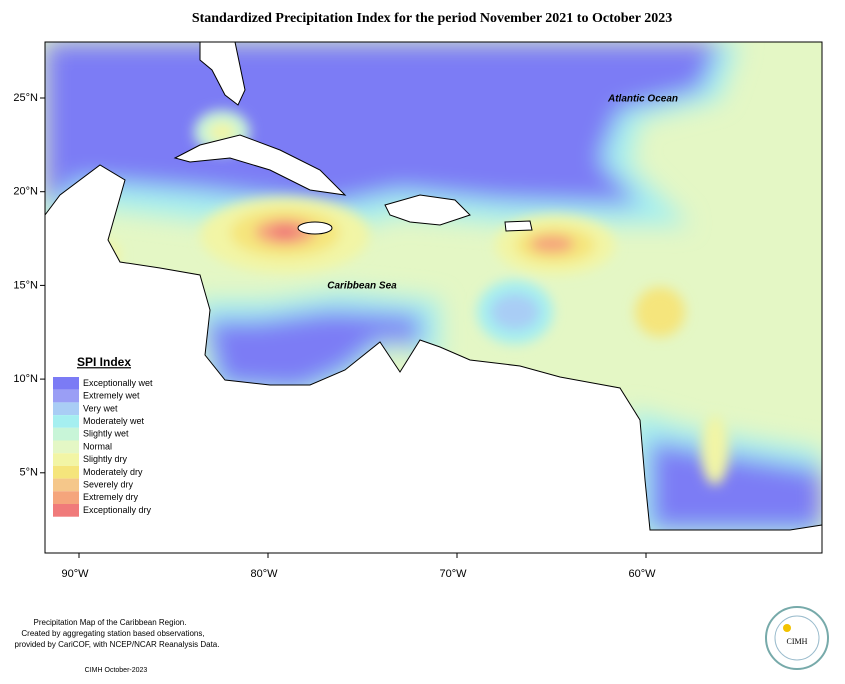 The height and width of the screenshot is (684, 845). I want to click on lon-label: 90°W, so click(75, 574).